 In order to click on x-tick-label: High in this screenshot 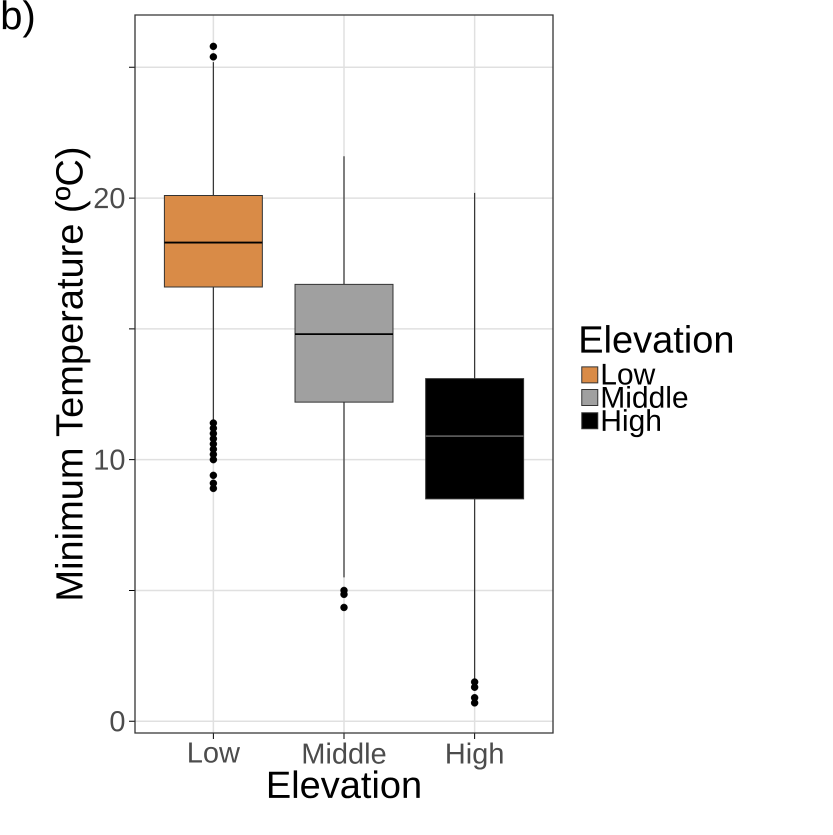, I will do `click(475, 756)`.